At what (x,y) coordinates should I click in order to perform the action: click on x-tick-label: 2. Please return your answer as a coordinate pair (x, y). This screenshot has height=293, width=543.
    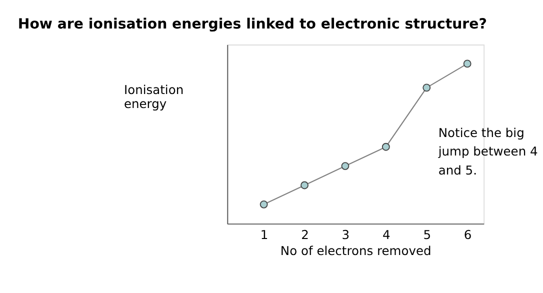
    Looking at the image, I should click on (305, 235).